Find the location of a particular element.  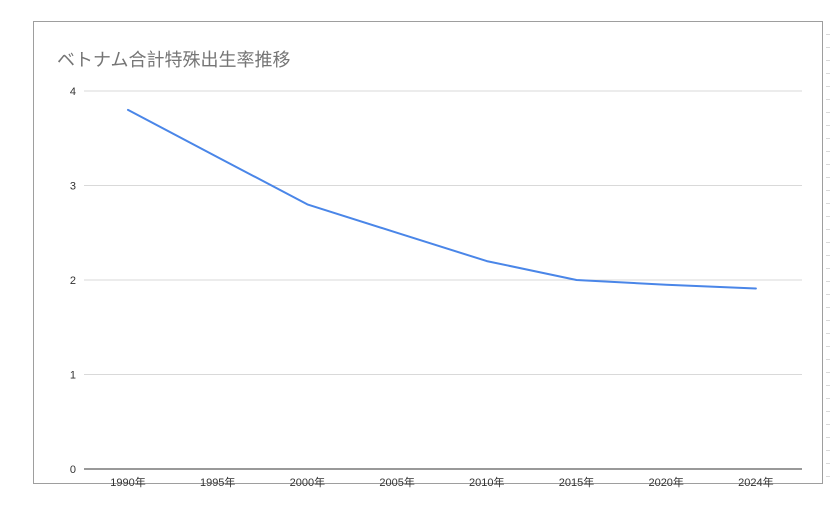

x-tick-label: 2010年 is located at coordinates (486, 482).